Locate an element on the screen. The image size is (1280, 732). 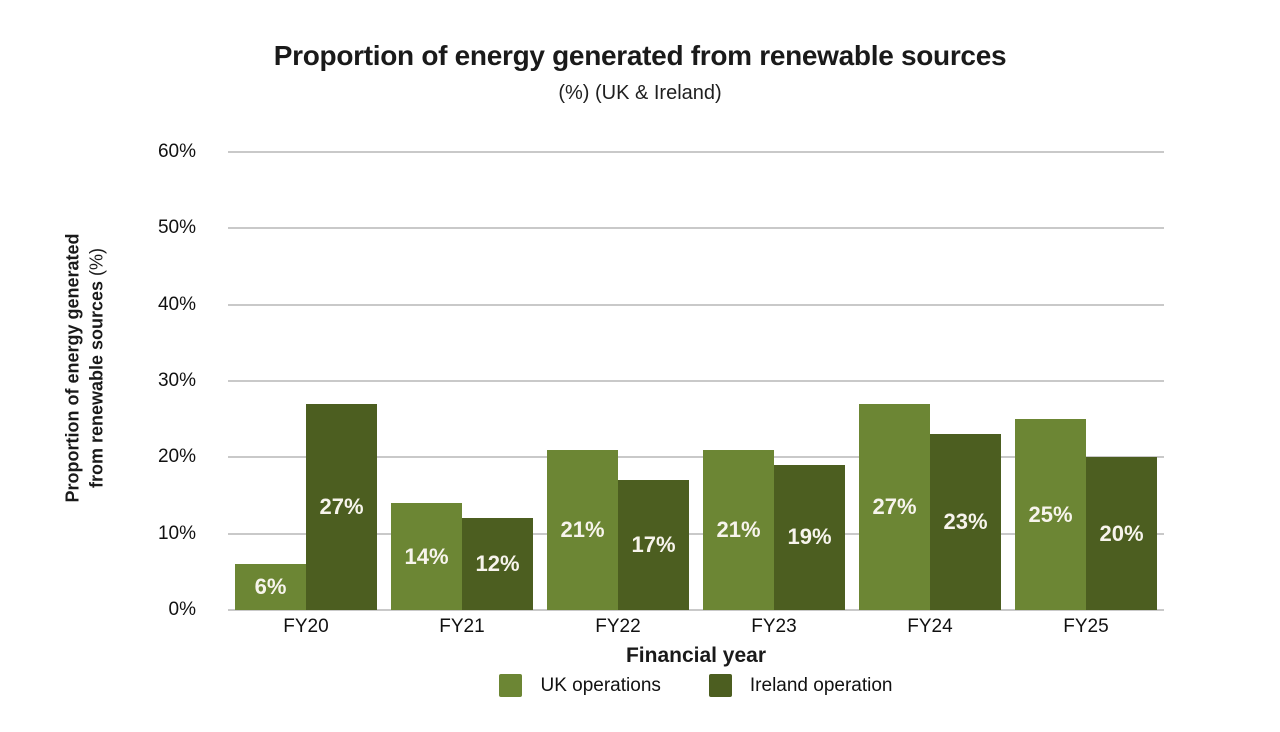
bar-fy22-uk-operations: 21% is located at coordinates (582, 529).